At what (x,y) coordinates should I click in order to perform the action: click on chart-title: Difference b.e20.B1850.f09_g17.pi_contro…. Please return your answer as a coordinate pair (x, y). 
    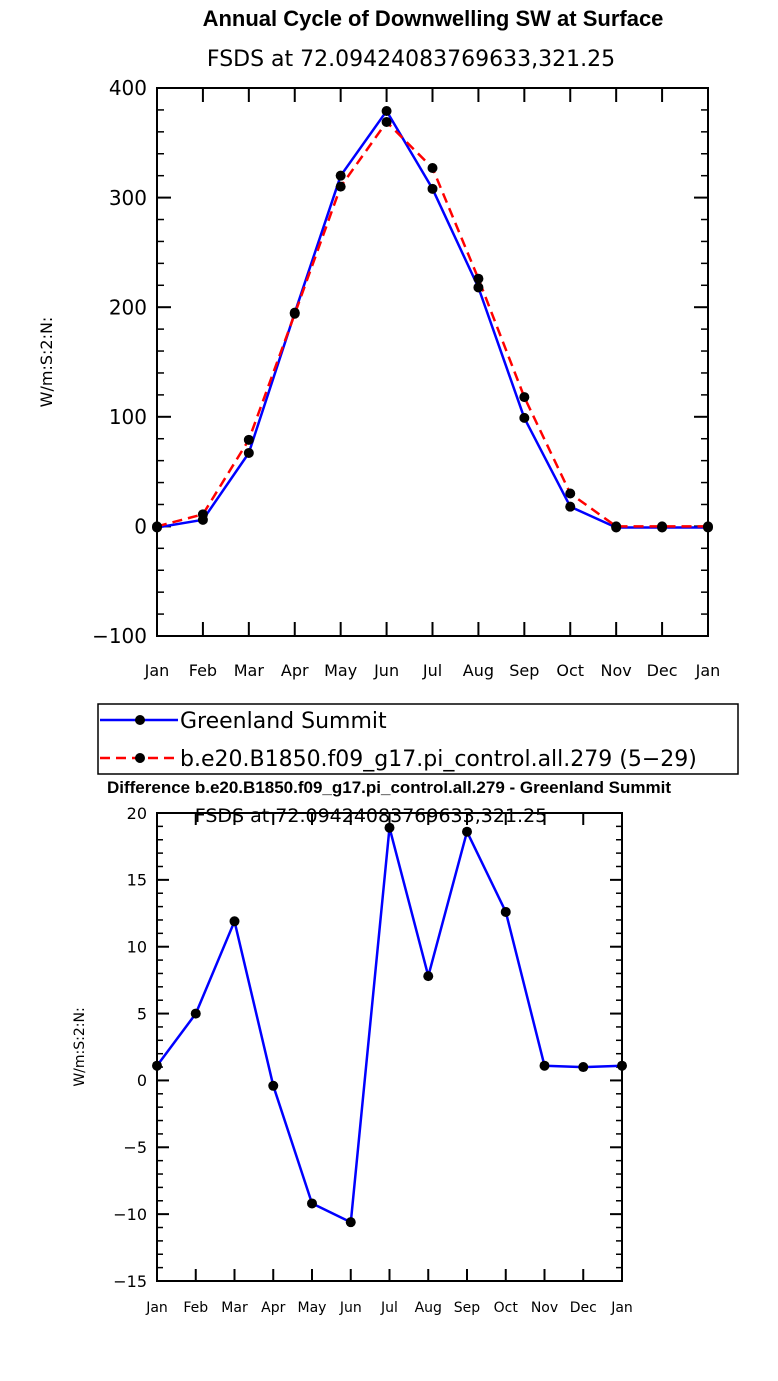
    Looking at the image, I should click on (389, 787).